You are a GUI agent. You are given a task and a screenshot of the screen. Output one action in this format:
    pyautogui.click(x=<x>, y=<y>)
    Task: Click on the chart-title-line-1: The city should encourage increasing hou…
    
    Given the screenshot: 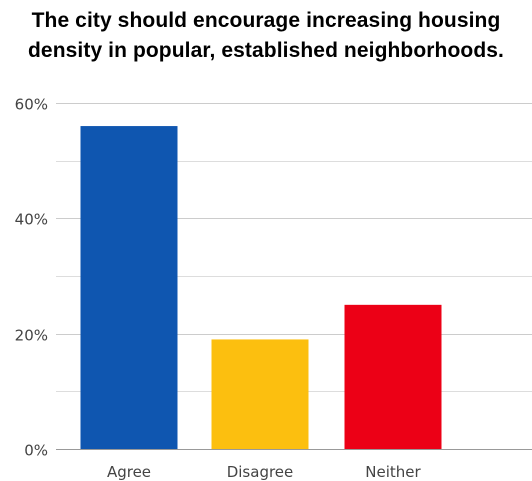 What is the action you would take?
    pyautogui.click(x=266, y=20)
    